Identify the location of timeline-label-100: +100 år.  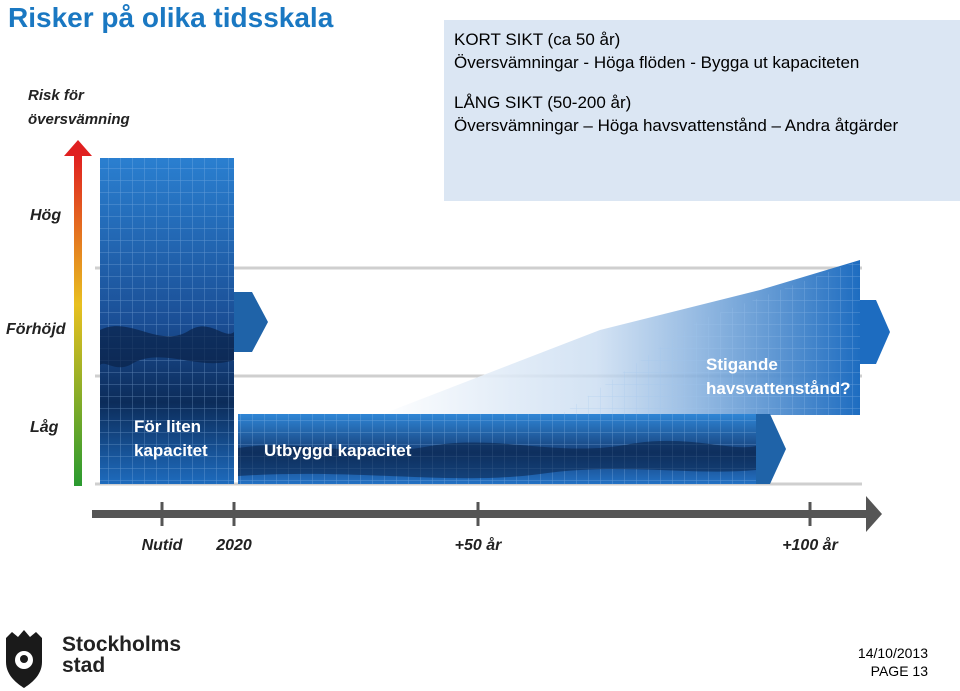
(810, 545).